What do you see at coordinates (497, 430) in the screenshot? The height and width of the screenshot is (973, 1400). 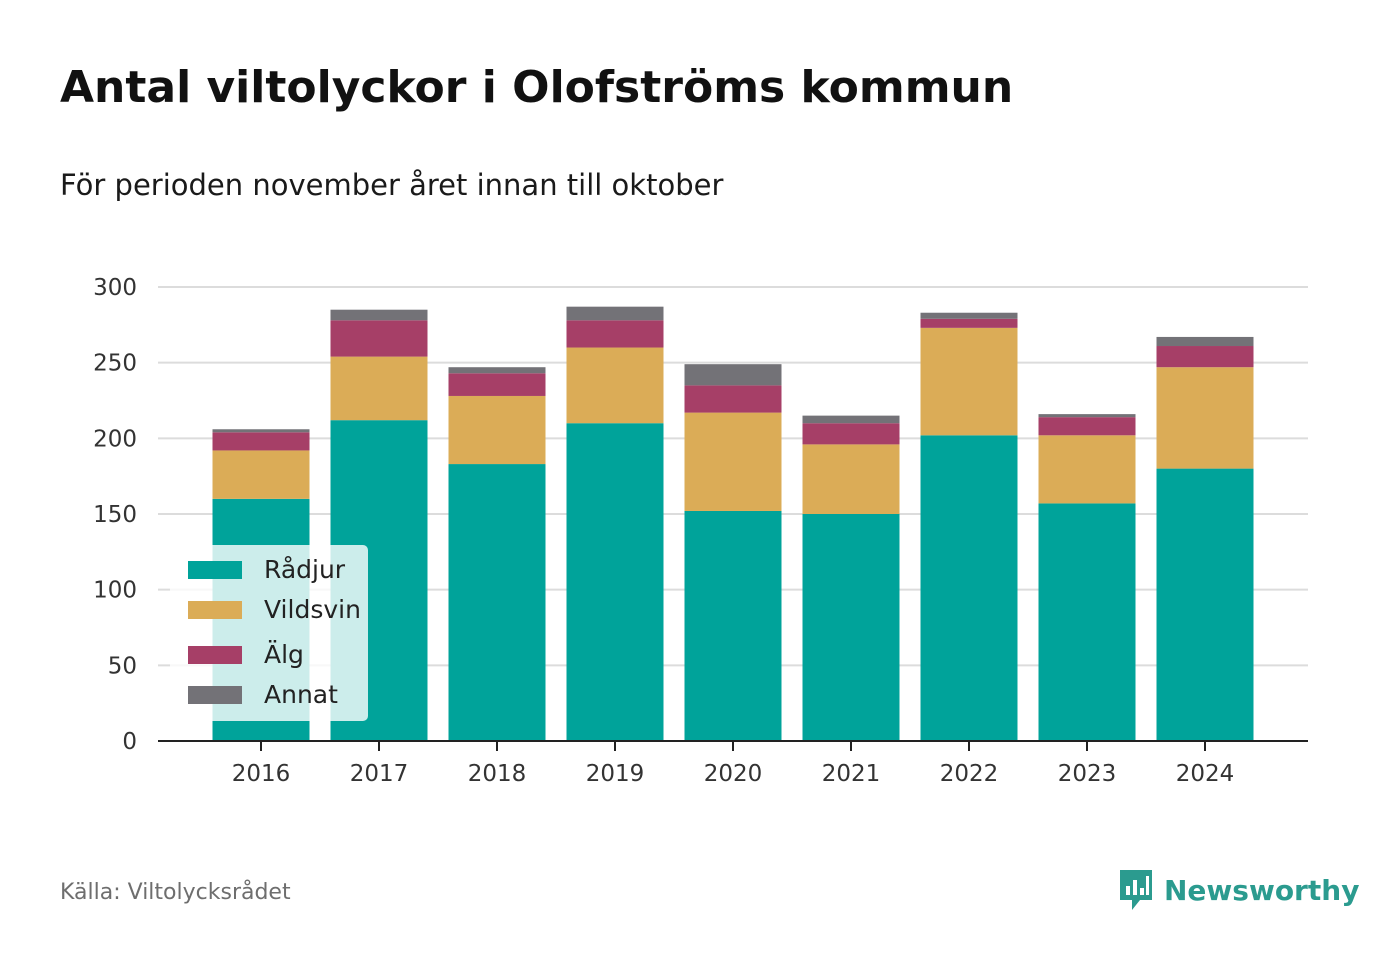 I see `bar-segment-vildsvin-2018` at bounding box center [497, 430].